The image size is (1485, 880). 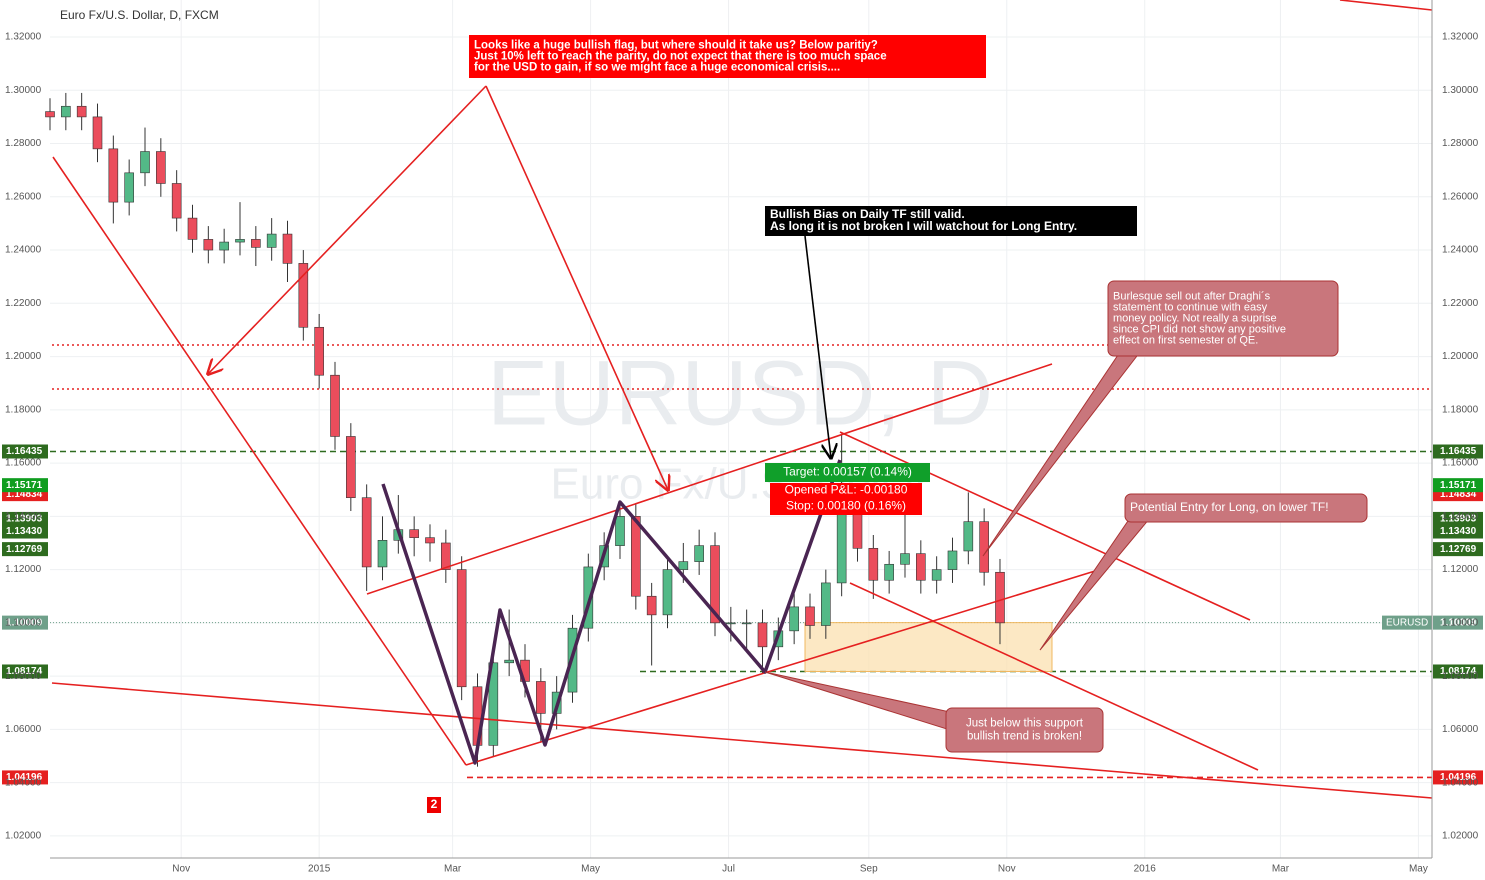 I want to click on annotation-text: 2, so click(x=434, y=804).